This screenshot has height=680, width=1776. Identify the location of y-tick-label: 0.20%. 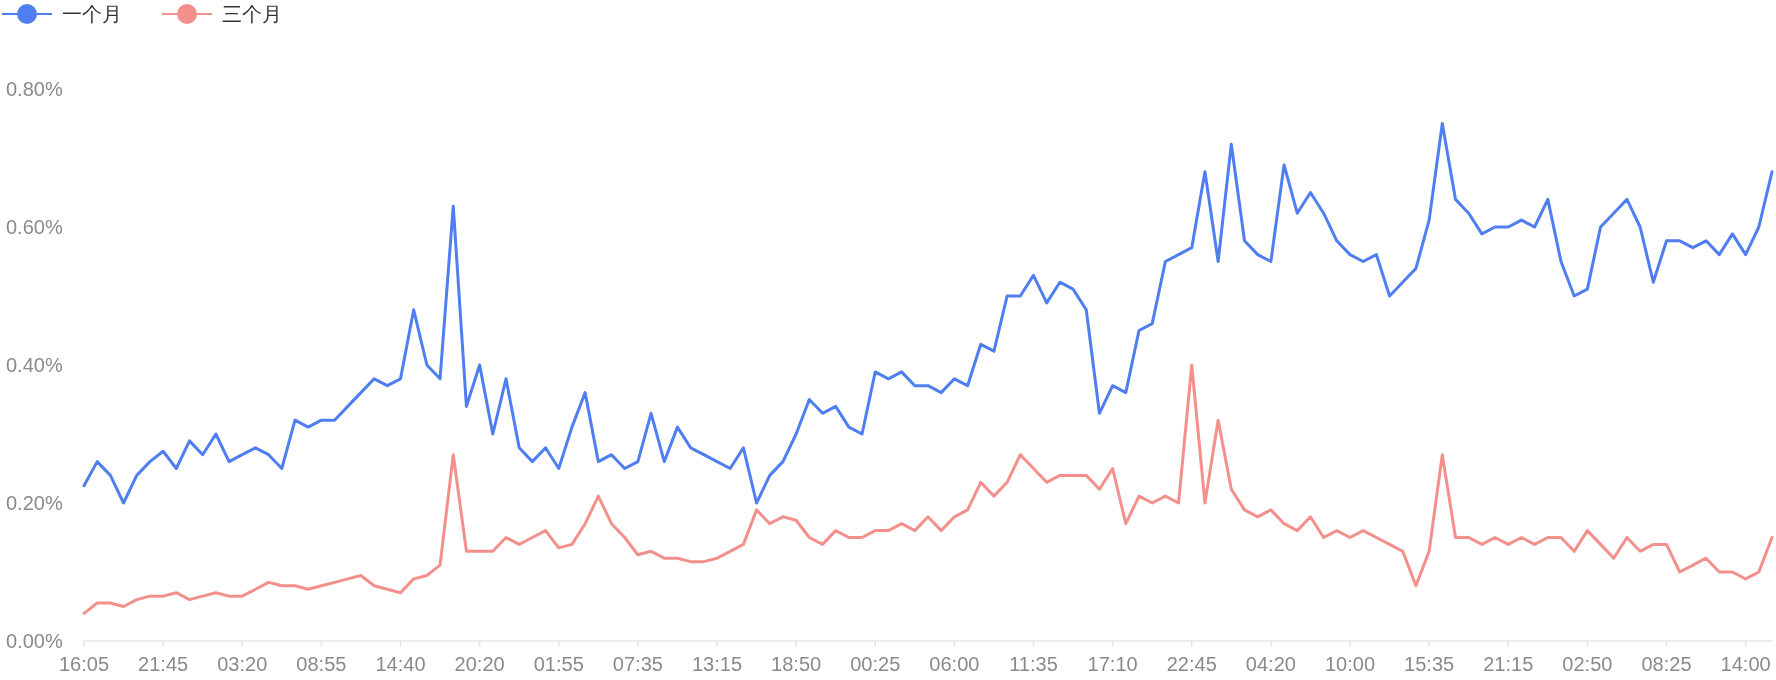
(34, 503).